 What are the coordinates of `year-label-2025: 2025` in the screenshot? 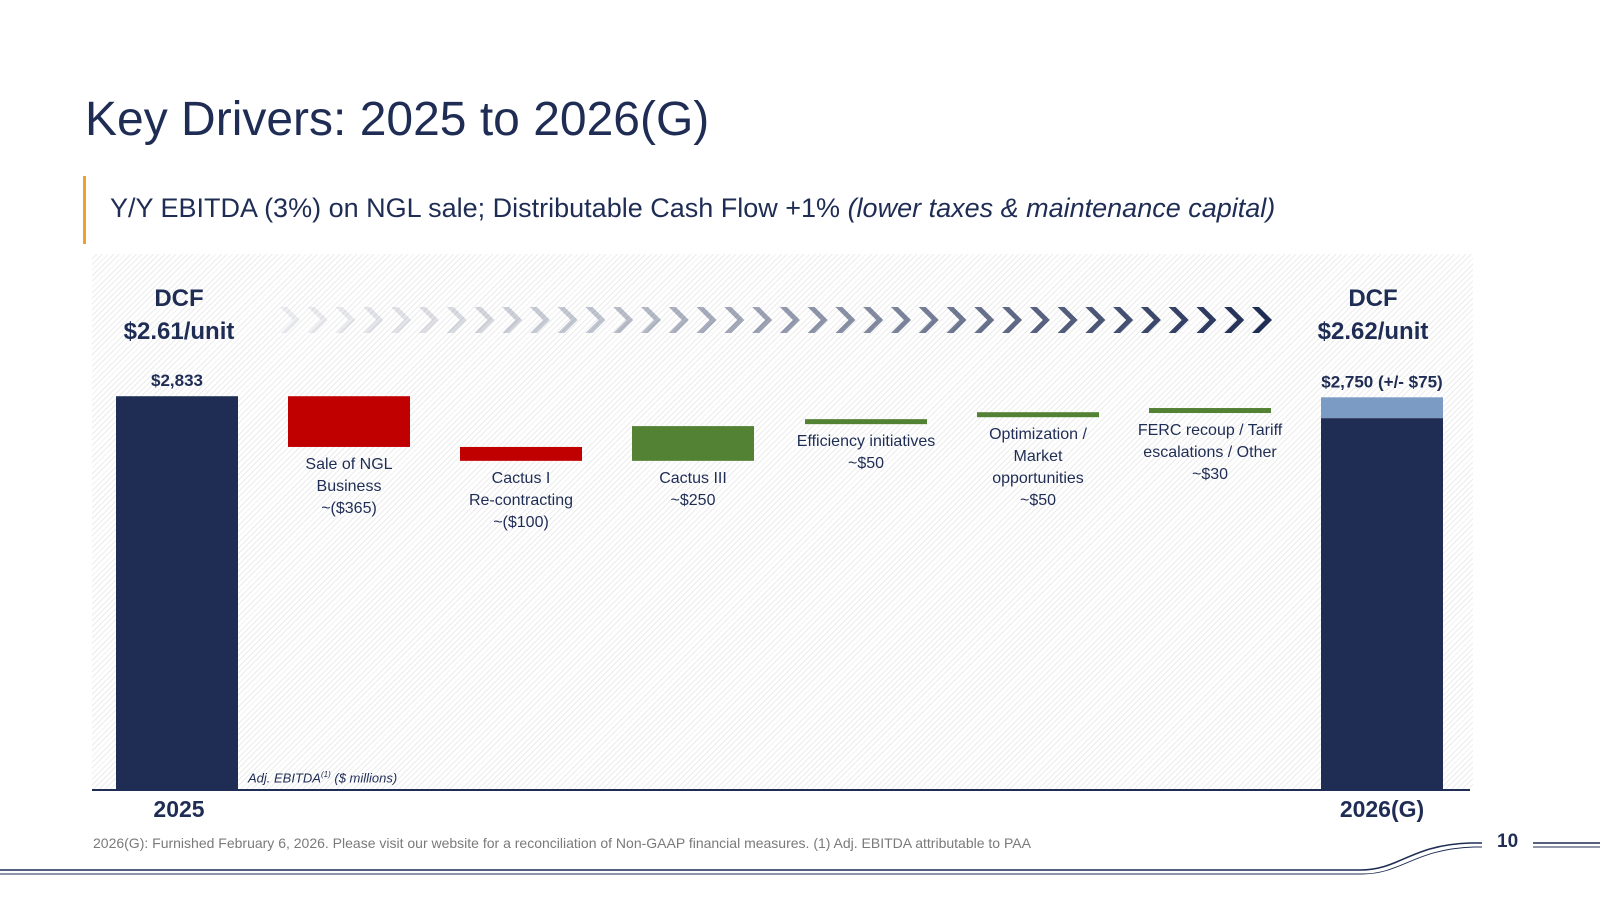 It's located at (179, 809).